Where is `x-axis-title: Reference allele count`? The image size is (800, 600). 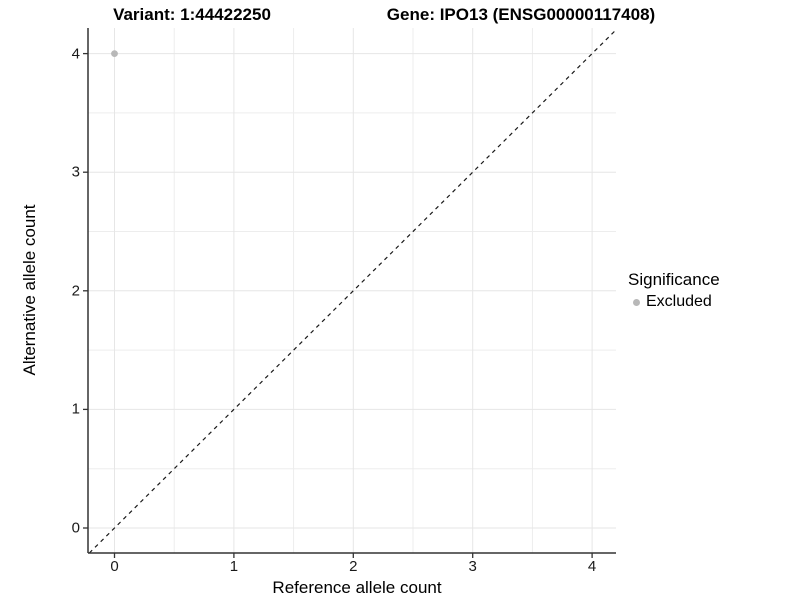 x-axis-title: Reference allele count is located at coordinates (357, 587).